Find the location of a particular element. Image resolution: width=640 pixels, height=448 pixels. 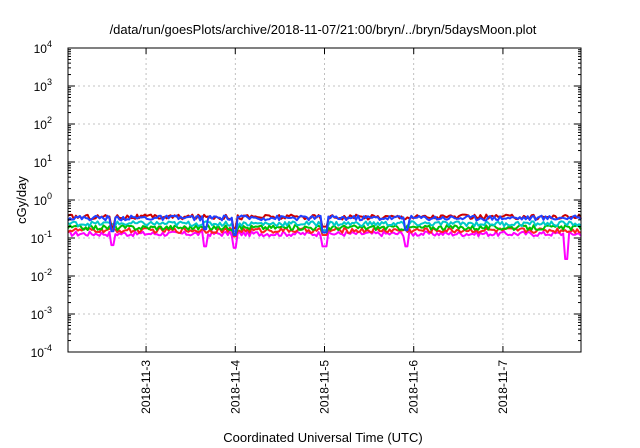

y-tick-label: 10¹ is located at coordinates (43, 161).